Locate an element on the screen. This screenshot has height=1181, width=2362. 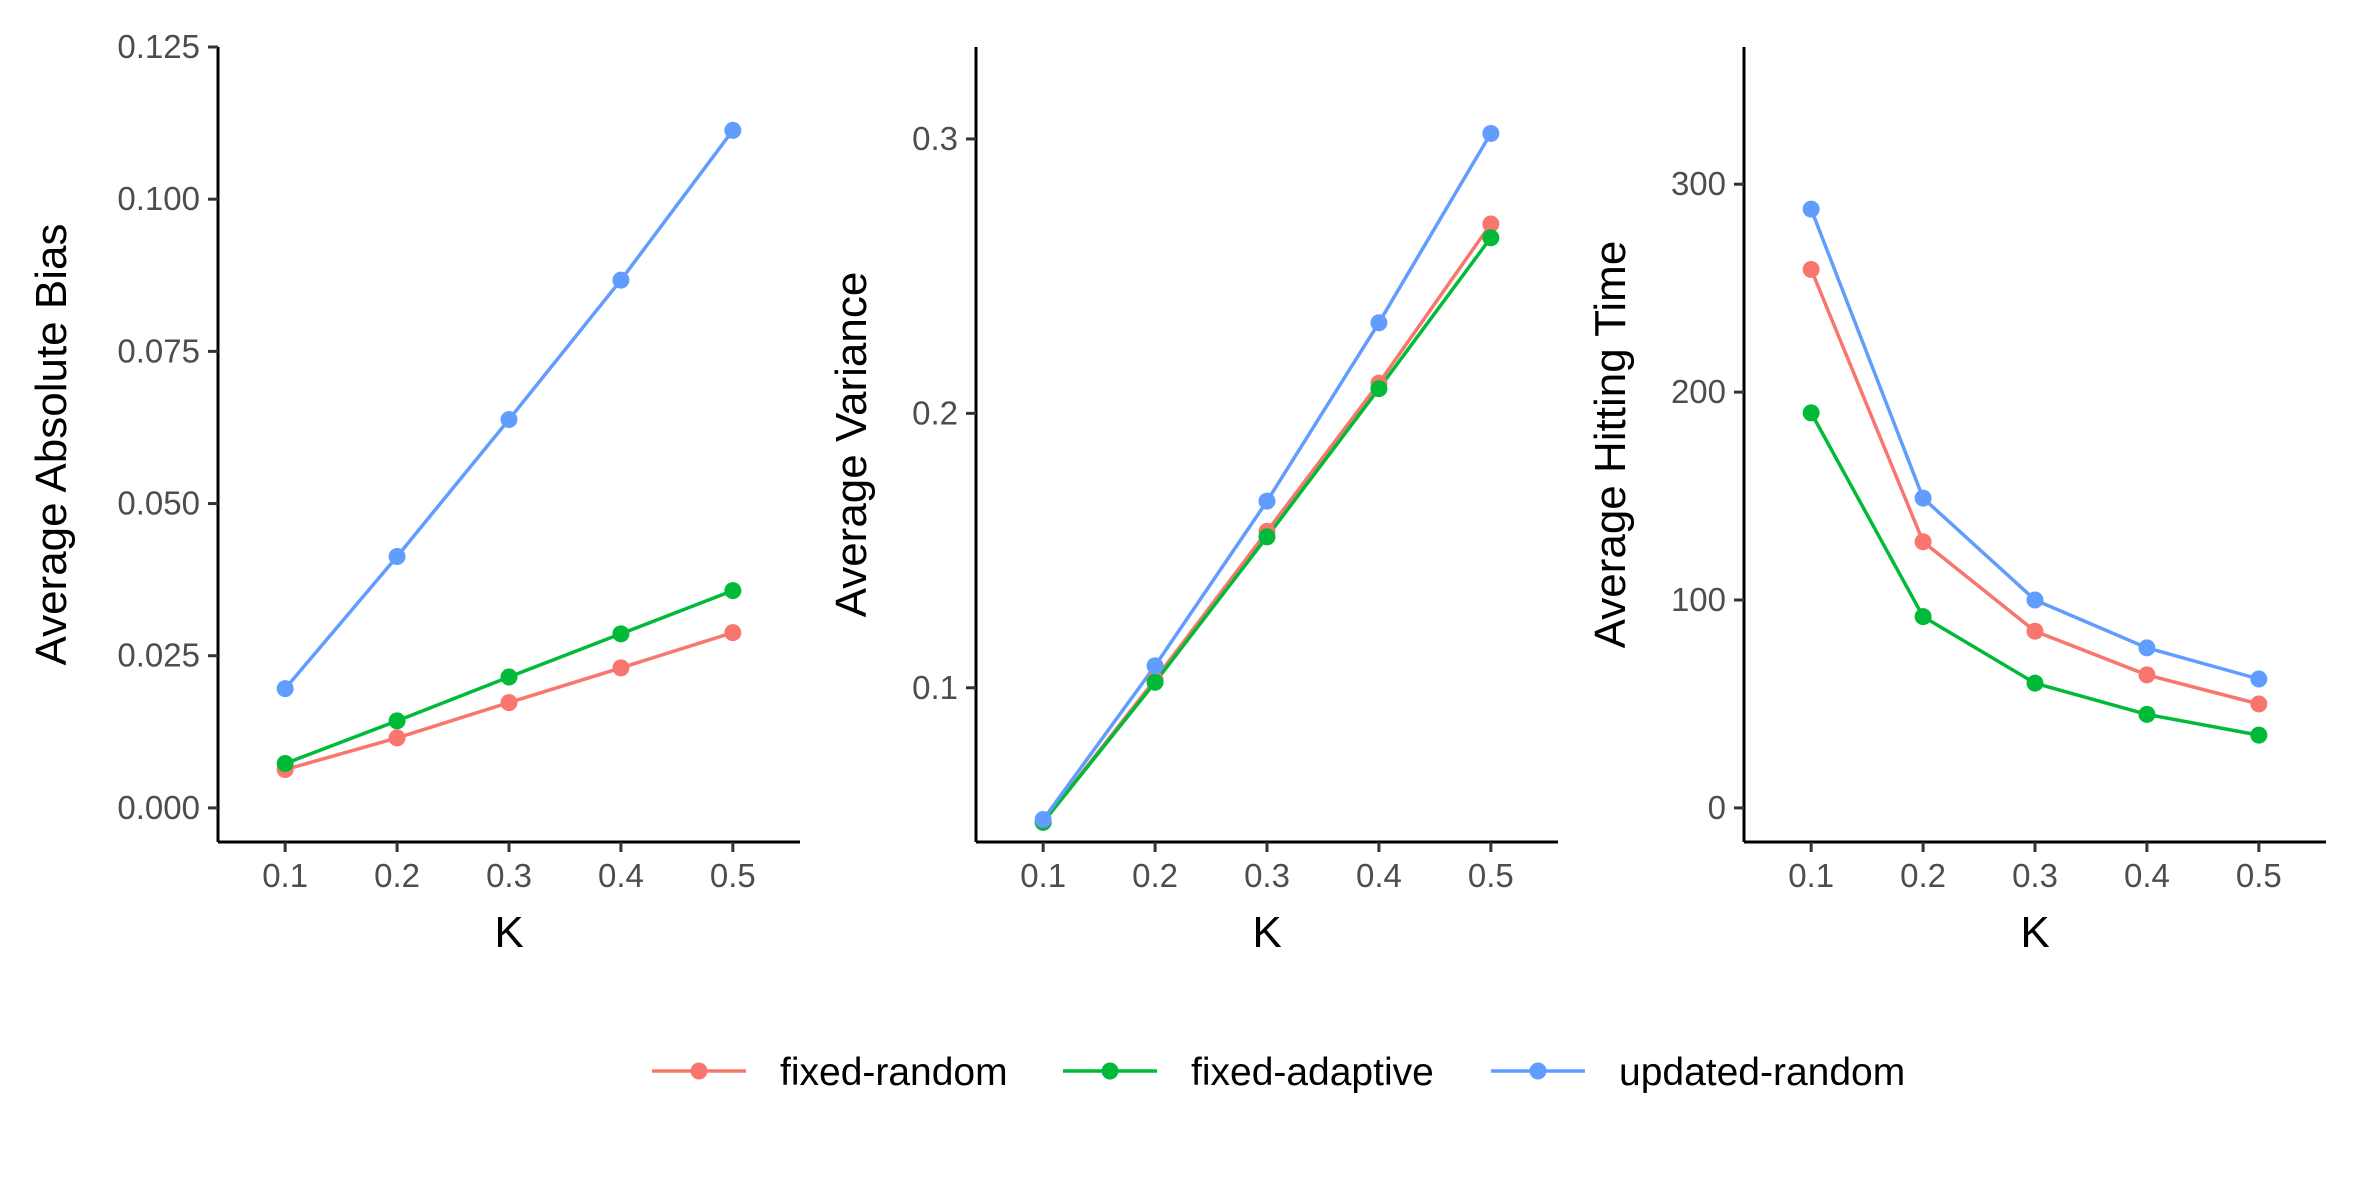
y-axis-title: Average Hitting Time is located at coordinates (1610, 445).